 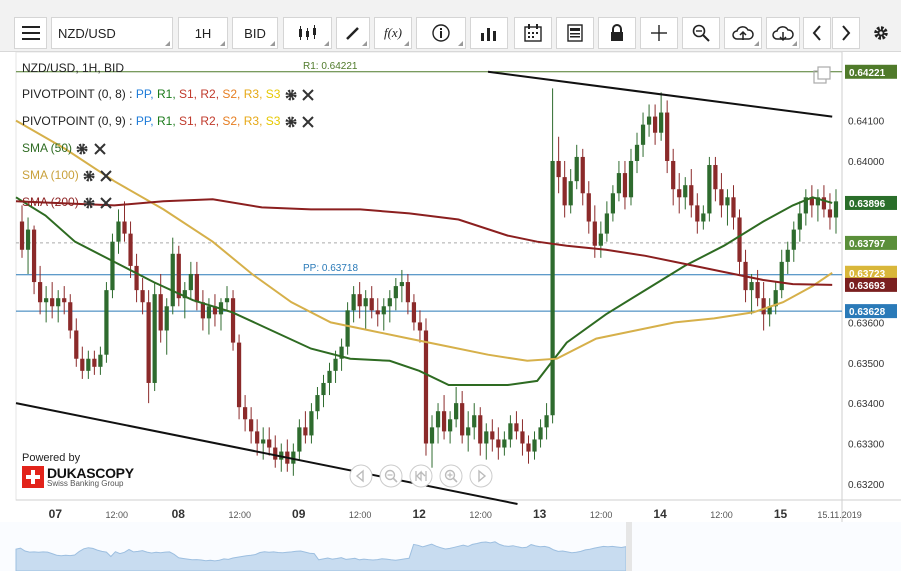 I want to click on chart-type-button, so click(x=307, y=33).